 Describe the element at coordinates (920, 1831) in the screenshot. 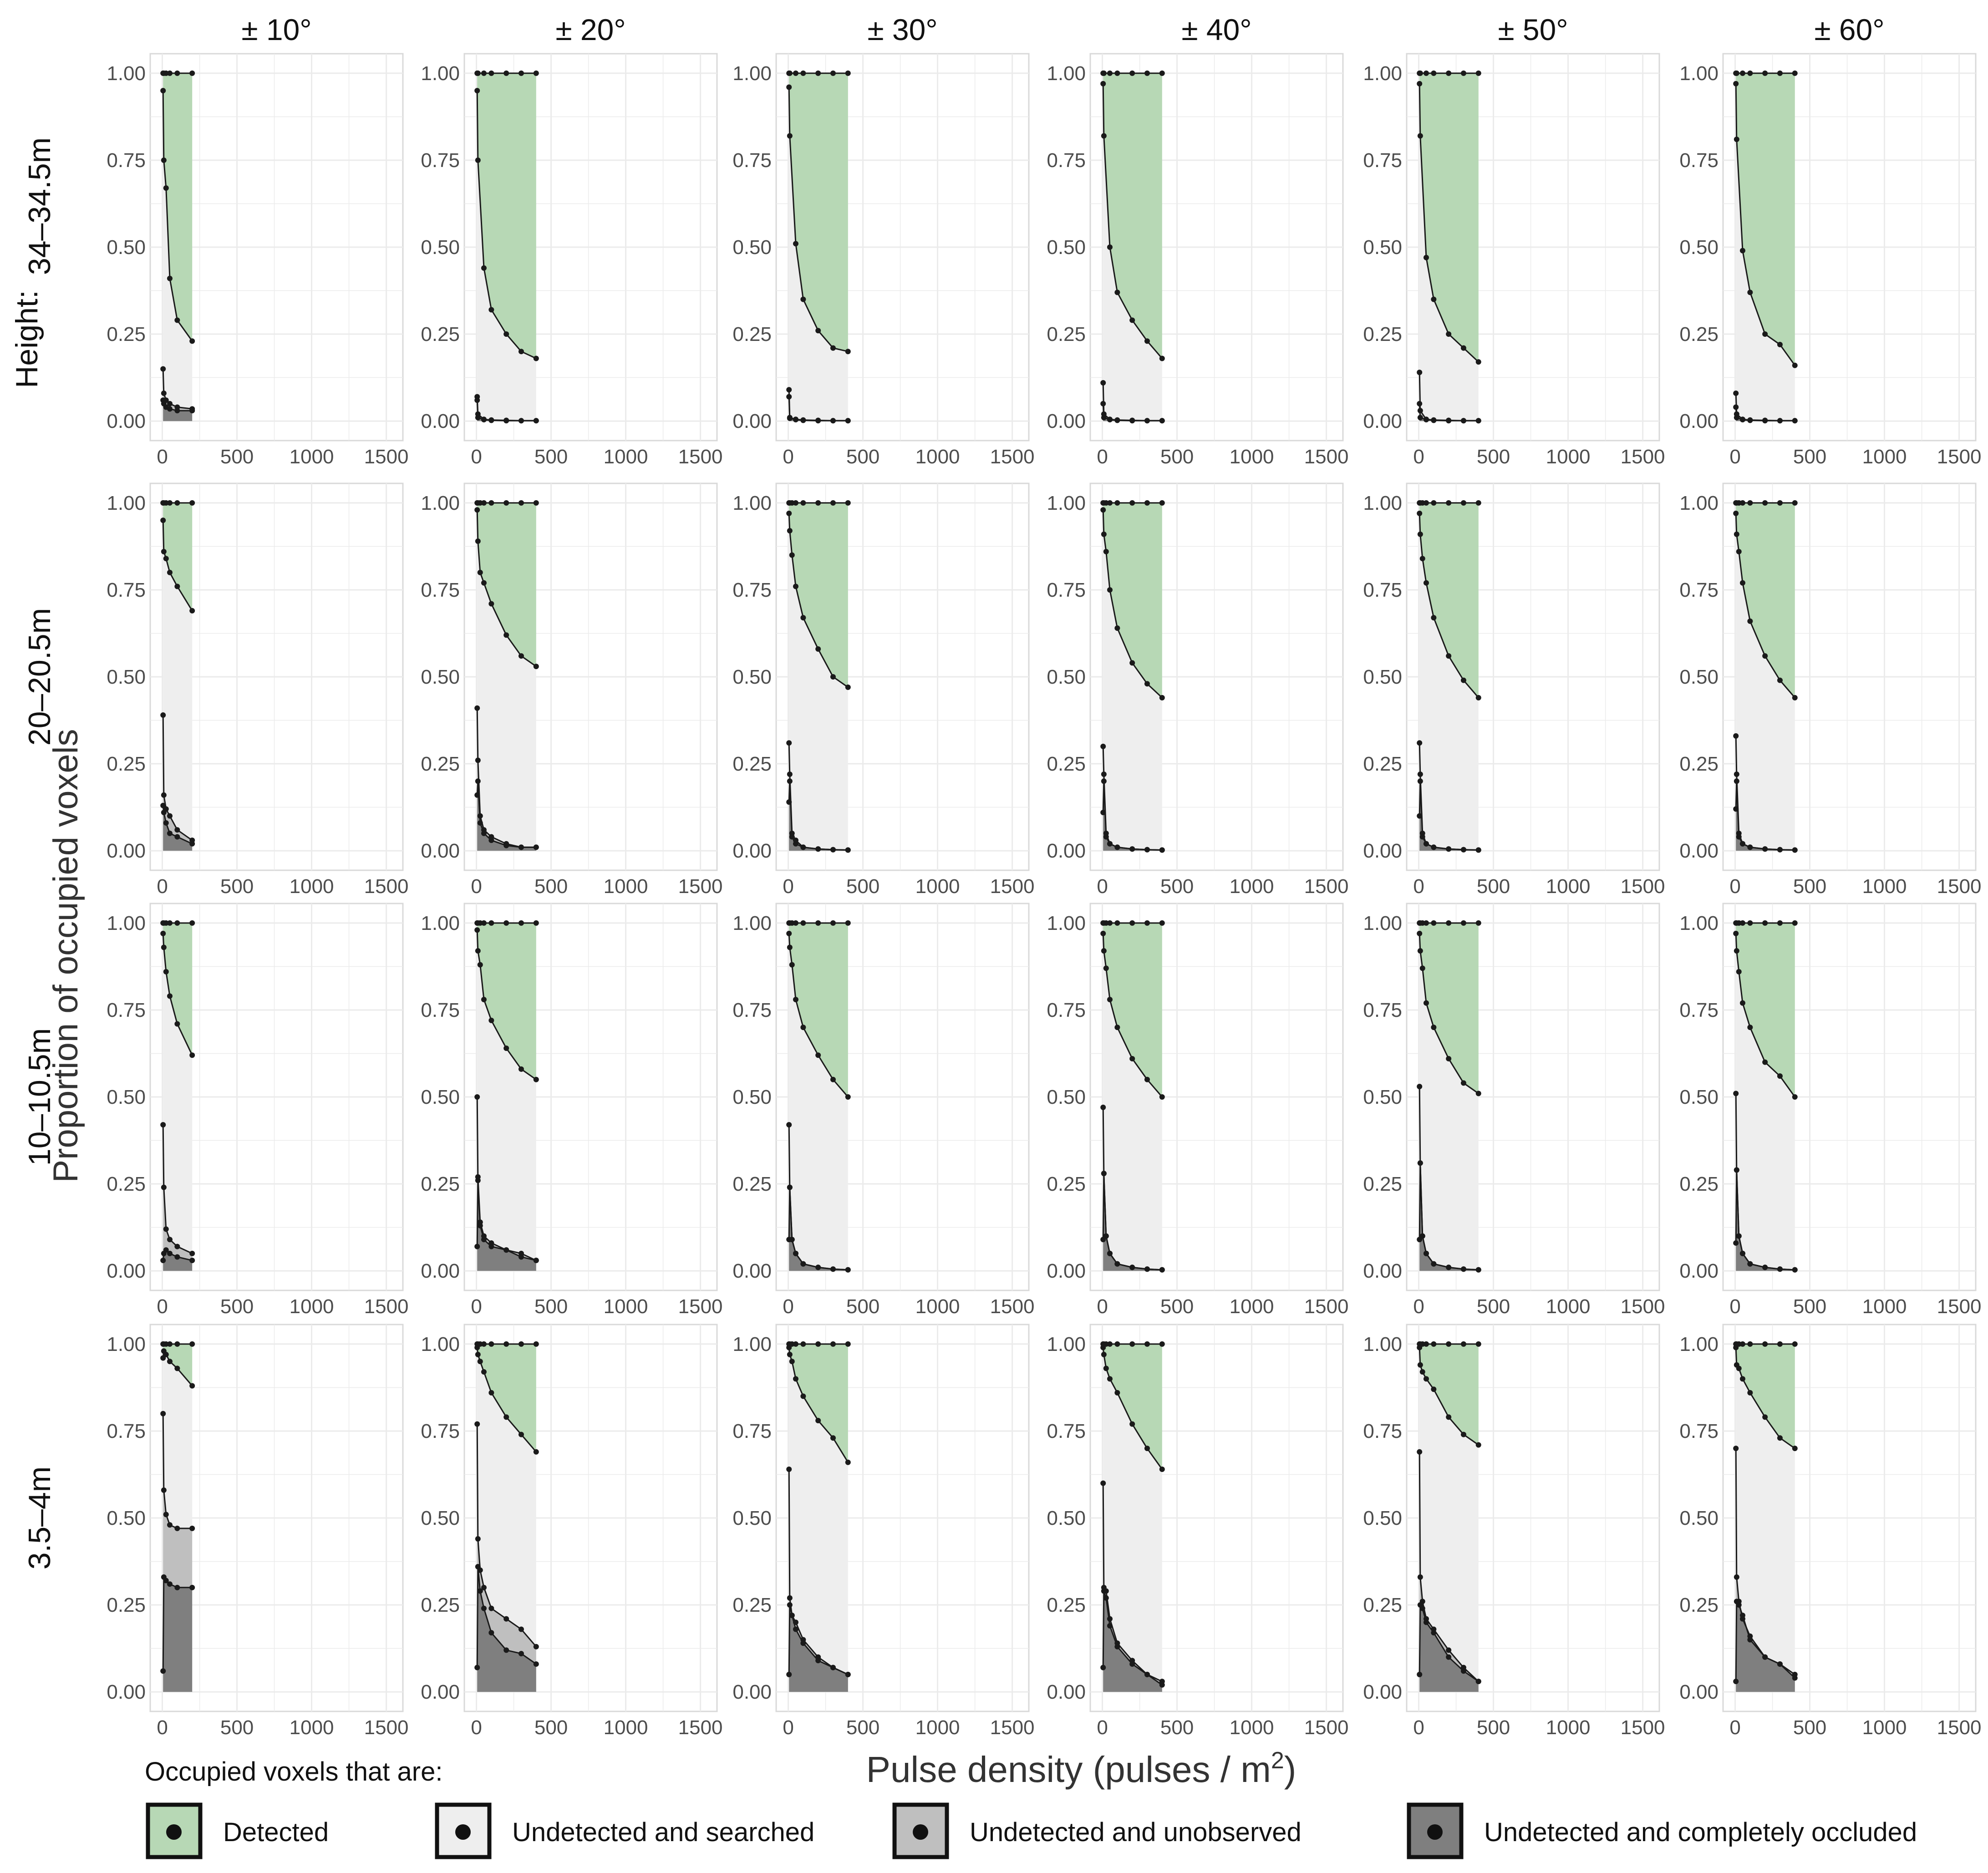

I see `legend-swatch` at that location.